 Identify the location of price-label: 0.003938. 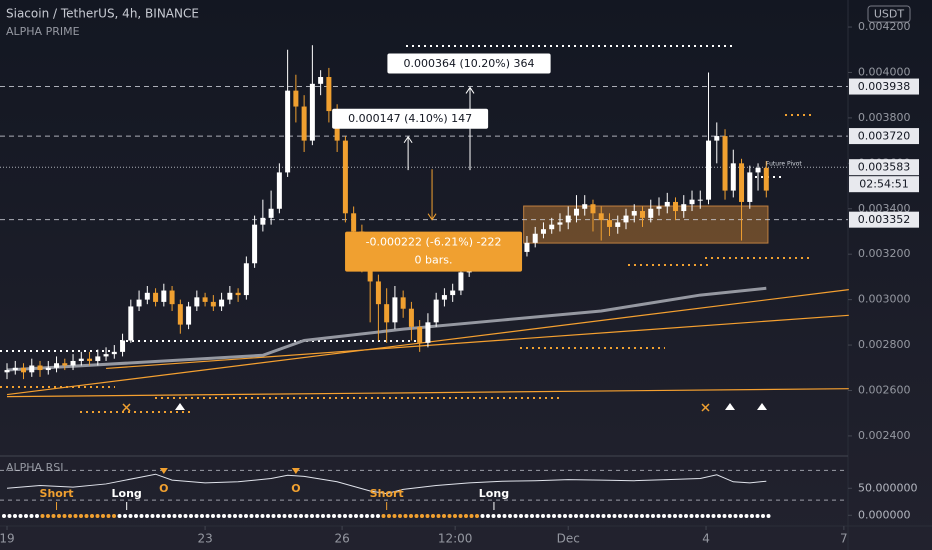
(884, 86).